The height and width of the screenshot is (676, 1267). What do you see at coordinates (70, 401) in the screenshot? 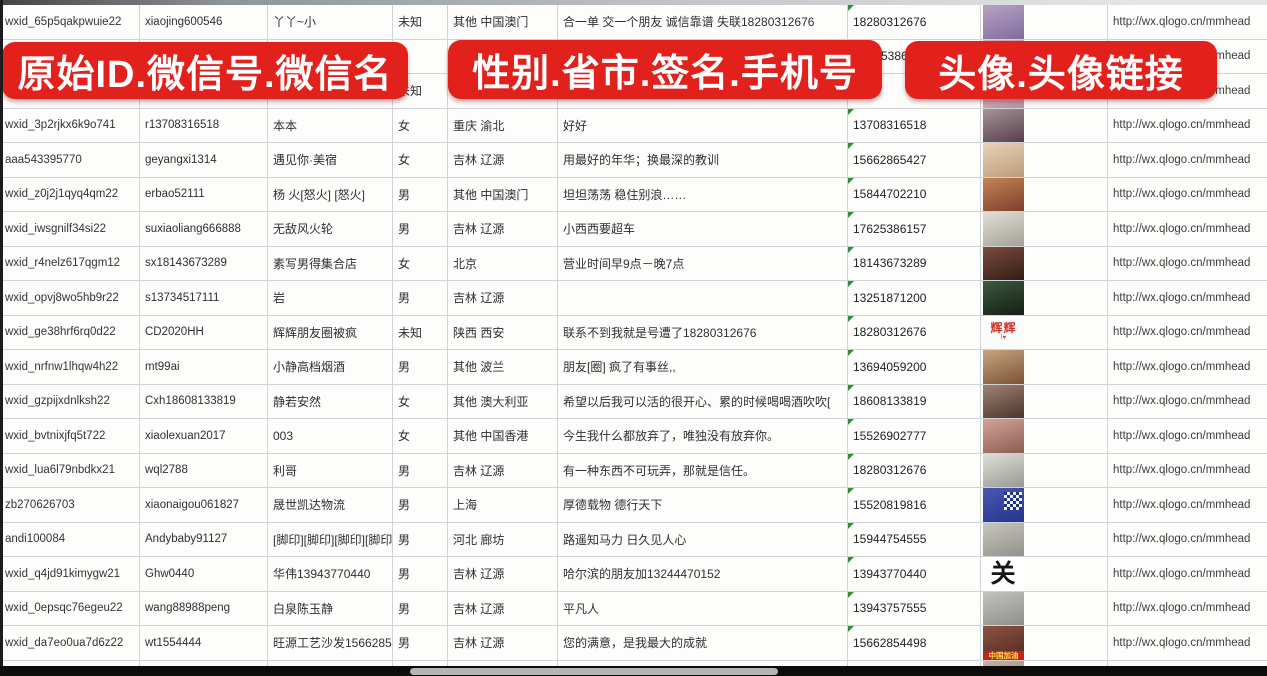
I see `cell-original-id: wxid_gzpijxdnlksh22` at bounding box center [70, 401].